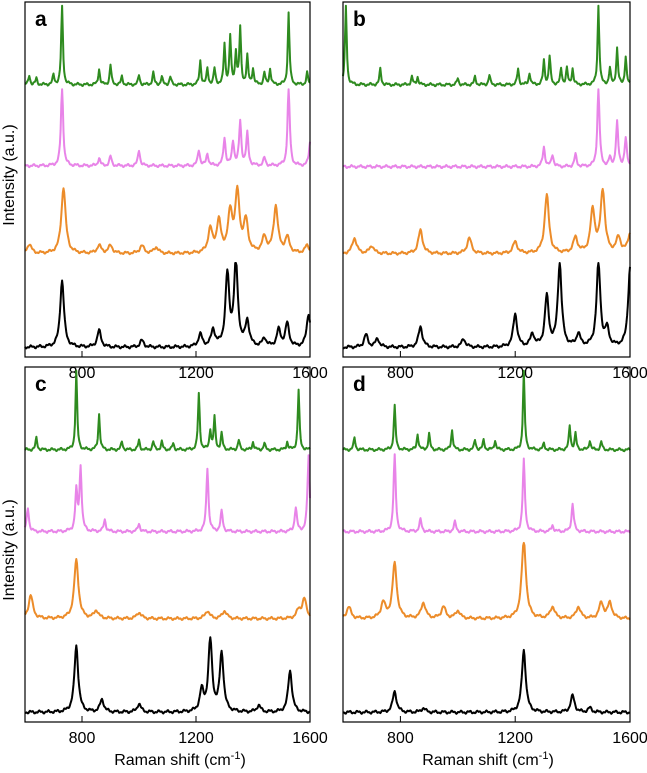  I want to click on panel-label: c, so click(41, 384).